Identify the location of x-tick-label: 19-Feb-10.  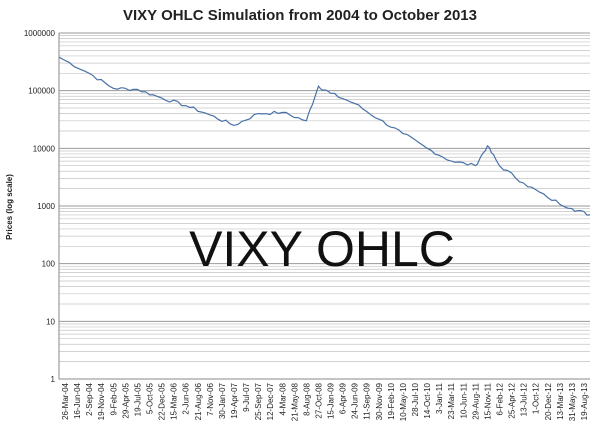
(391, 400).